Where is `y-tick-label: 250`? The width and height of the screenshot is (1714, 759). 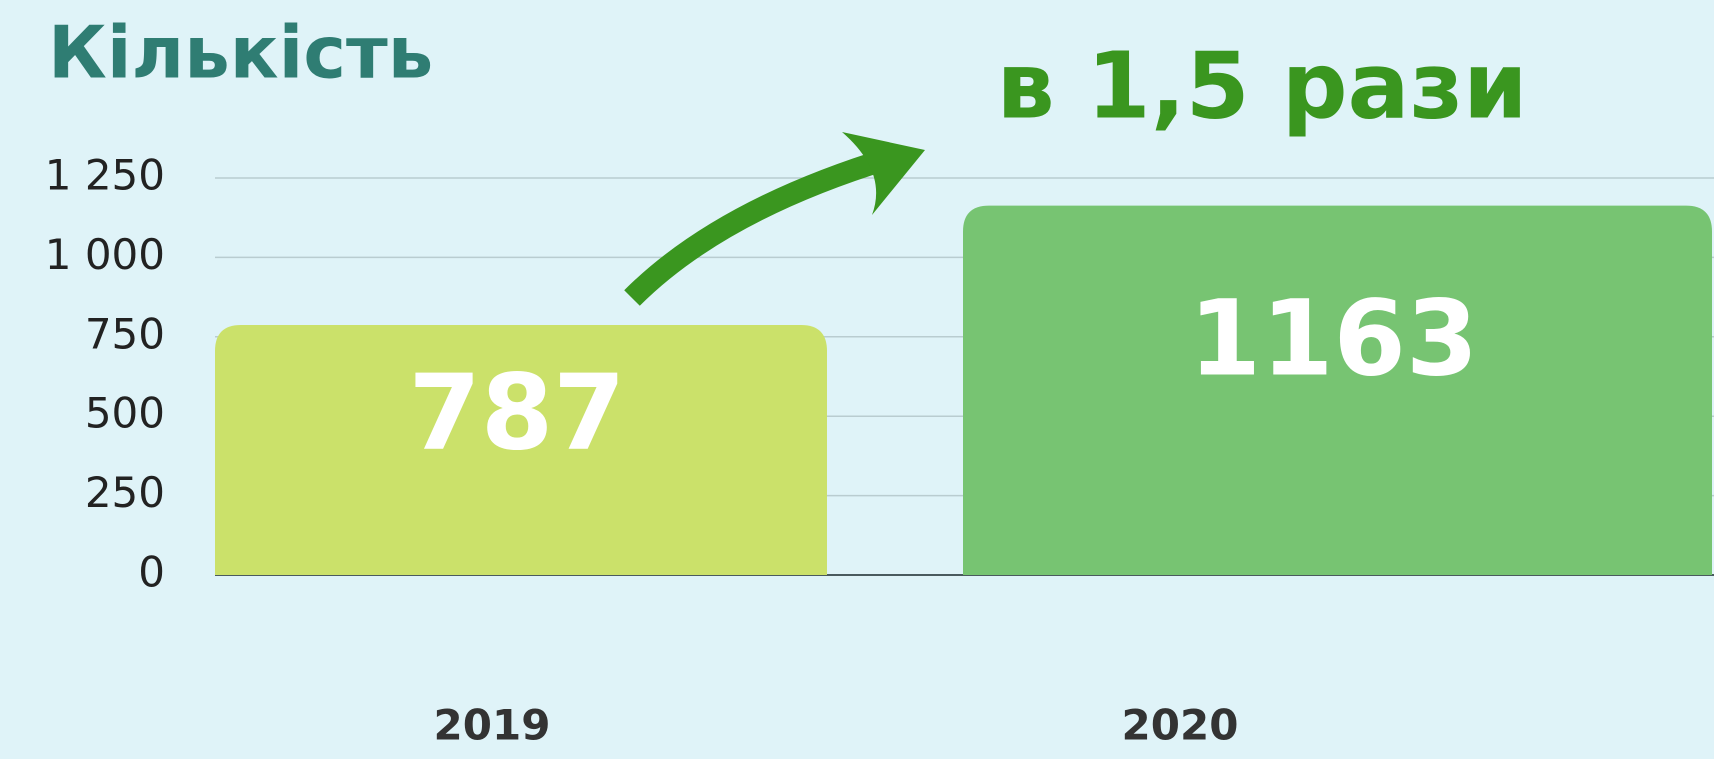
y-tick-label: 250 is located at coordinates (125, 492).